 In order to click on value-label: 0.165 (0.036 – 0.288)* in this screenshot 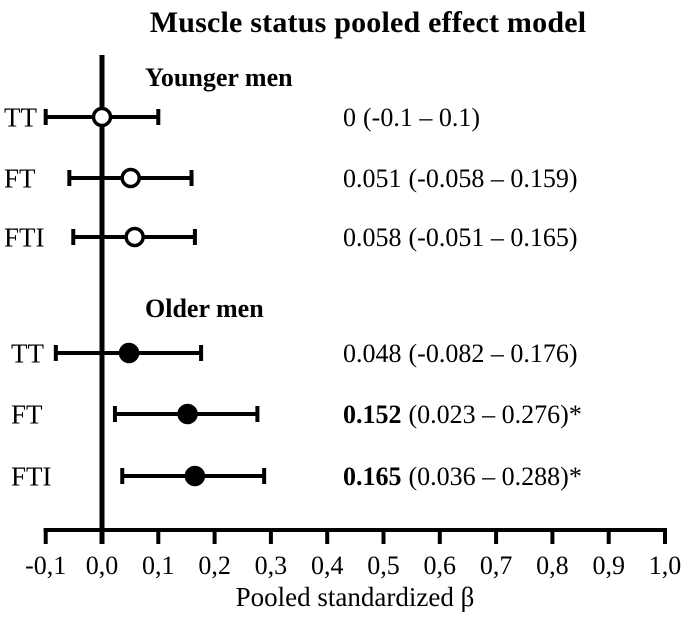, I will do `click(462, 476)`.